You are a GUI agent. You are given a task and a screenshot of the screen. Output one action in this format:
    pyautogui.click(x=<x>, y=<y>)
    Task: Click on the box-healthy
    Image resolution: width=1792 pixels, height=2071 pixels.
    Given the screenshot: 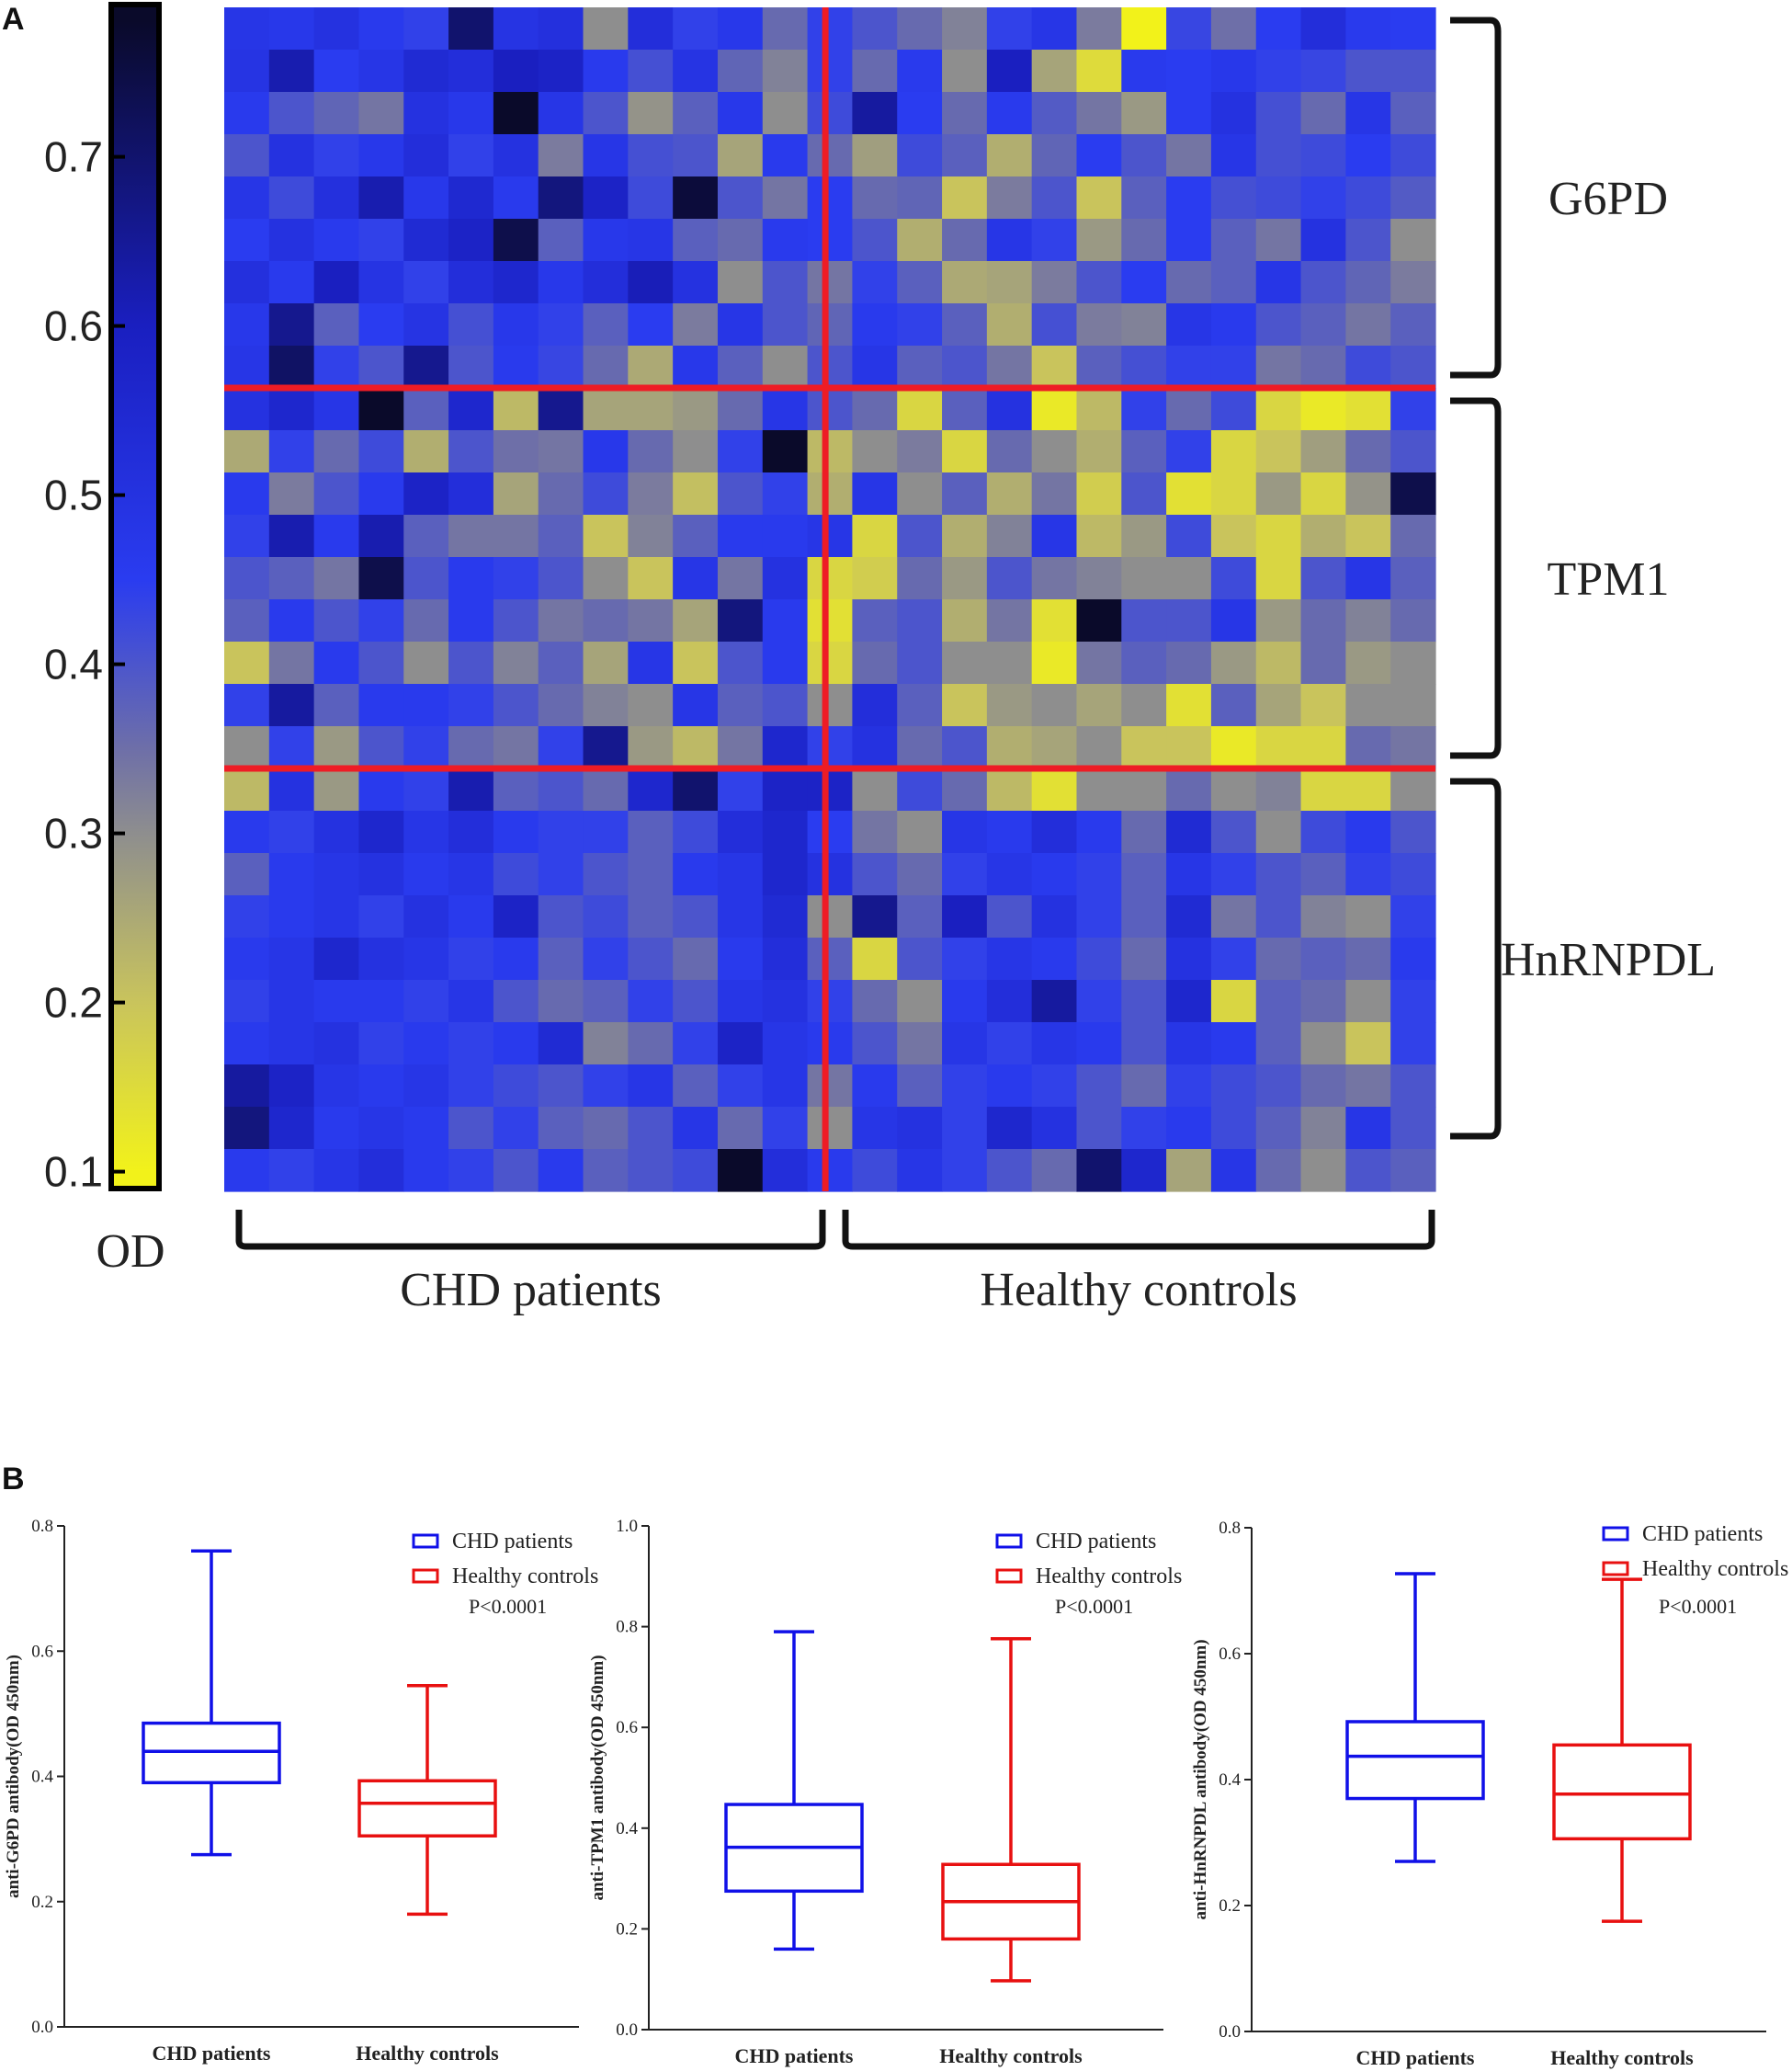 What is the action you would take?
    pyautogui.click(x=1622, y=1750)
    